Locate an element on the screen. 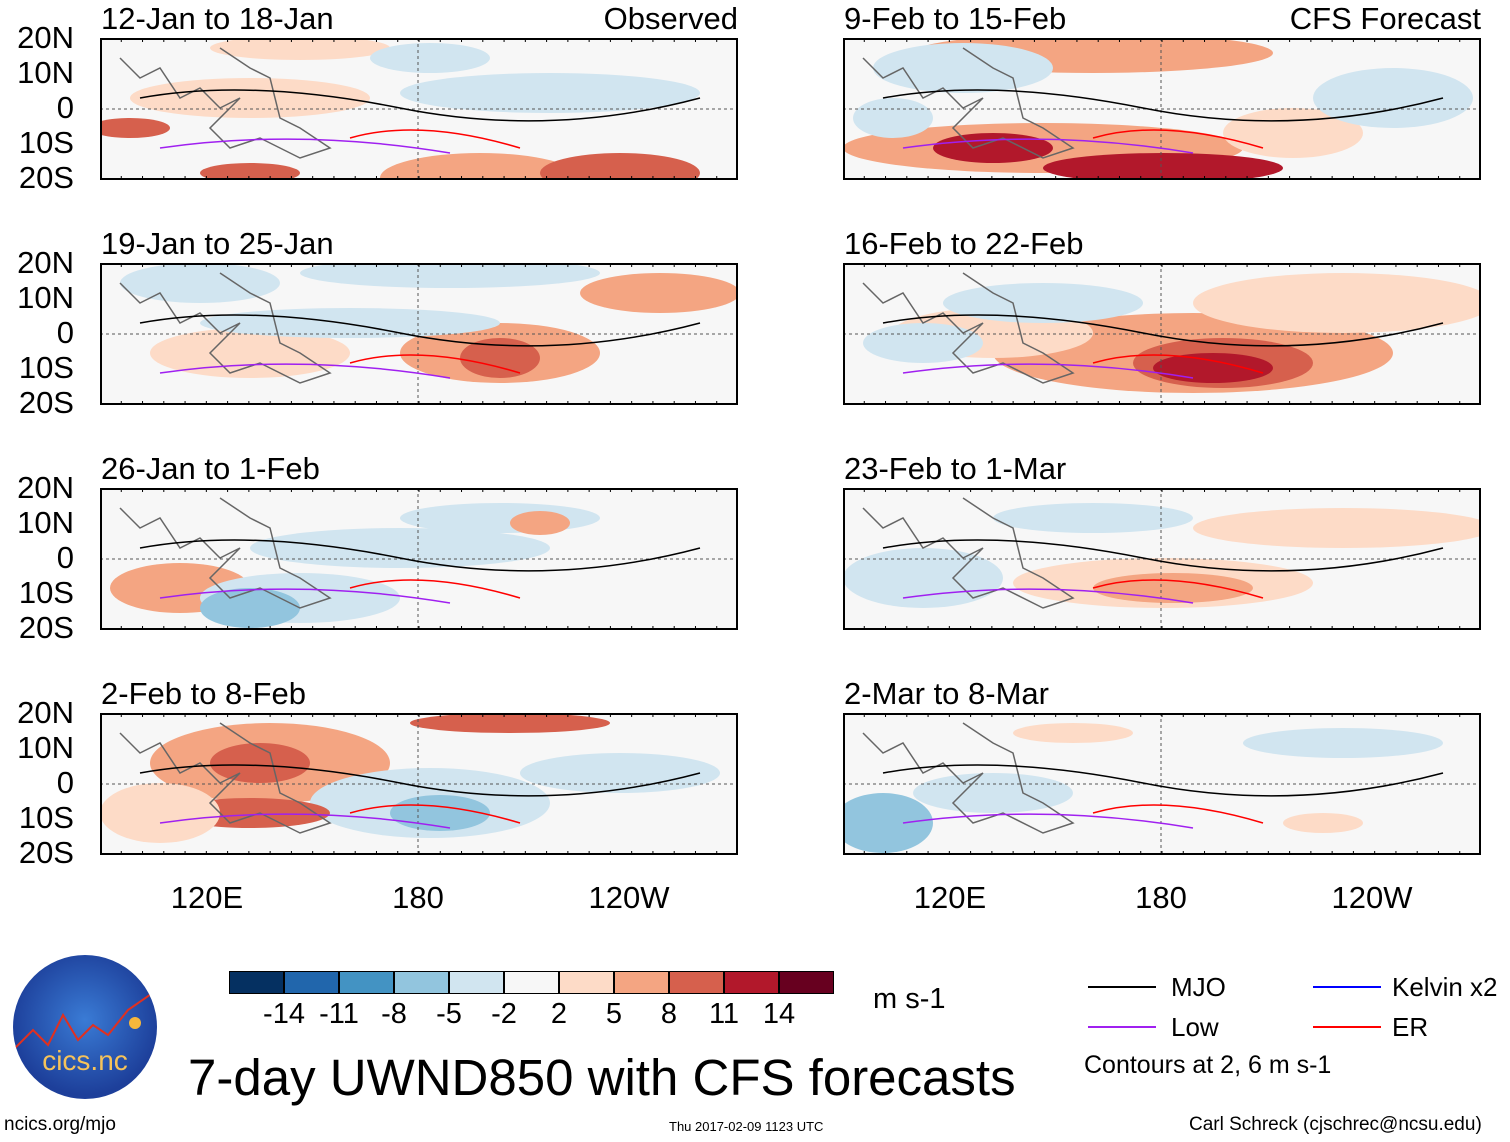 This screenshot has width=1510, height=1142. panel-title: 2-Feb to 8-Feb is located at coordinates (204, 693).